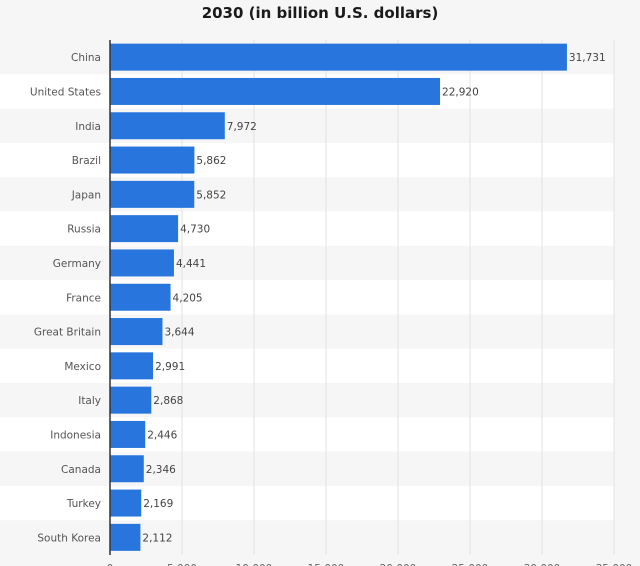 The height and width of the screenshot is (566, 640). What do you see at coordinates (88, 127) in the screenshot?
I see `category-label: India` at bounding box center [88, 127].